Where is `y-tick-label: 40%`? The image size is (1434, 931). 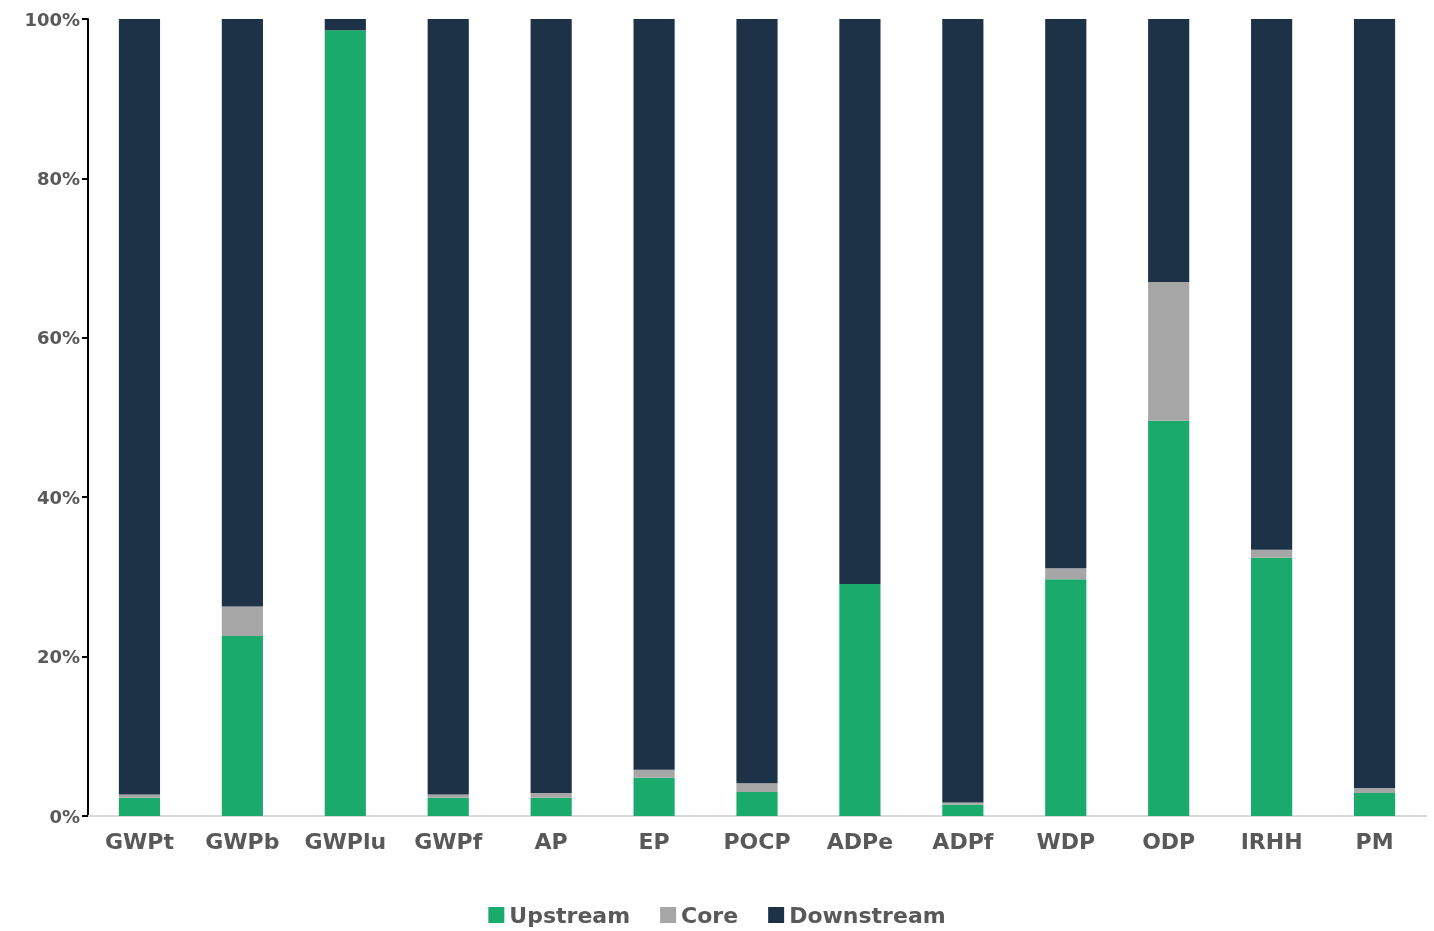
y-tick-label: 40% is located at coordinates (58, 497).